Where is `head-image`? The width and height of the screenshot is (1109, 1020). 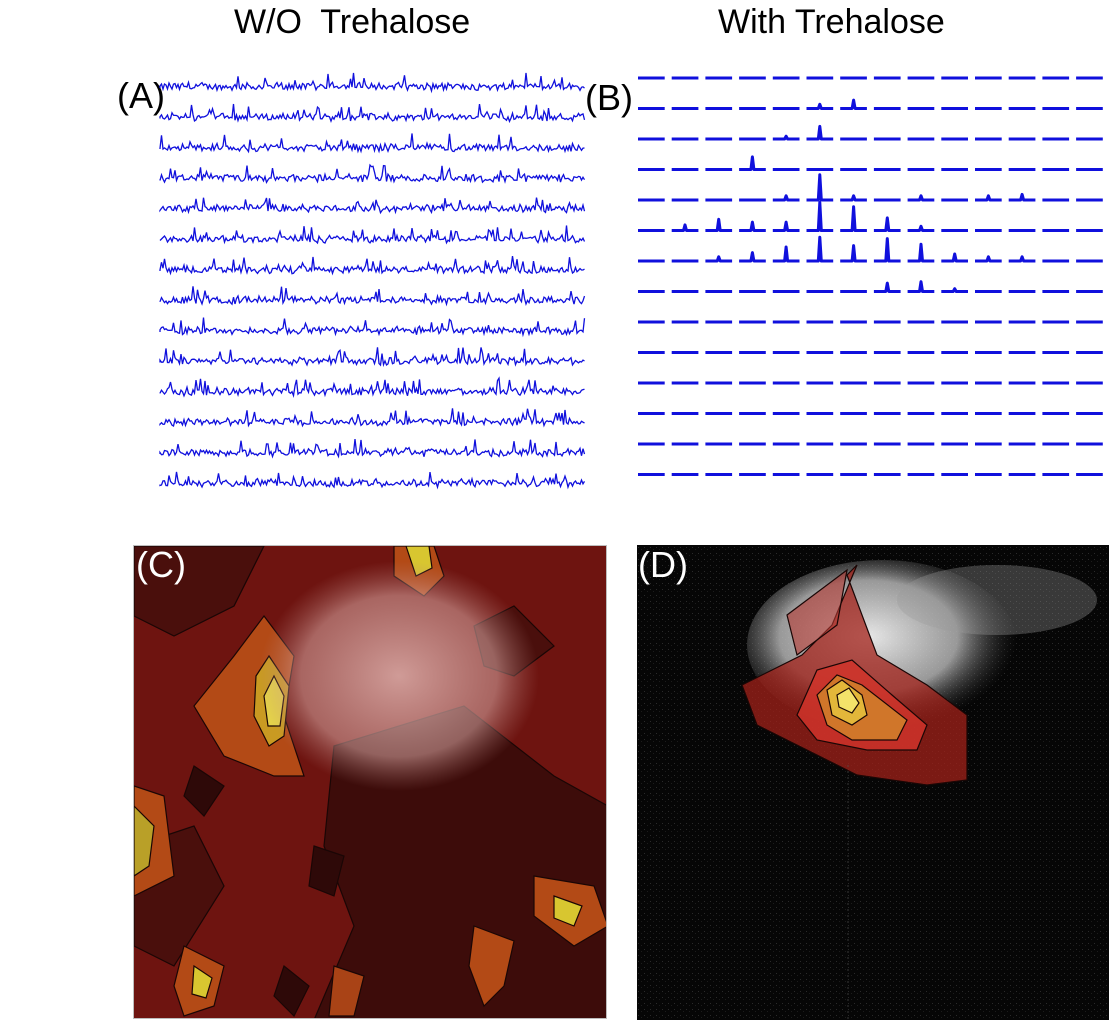
head-image is located at coordinates (399, 676).